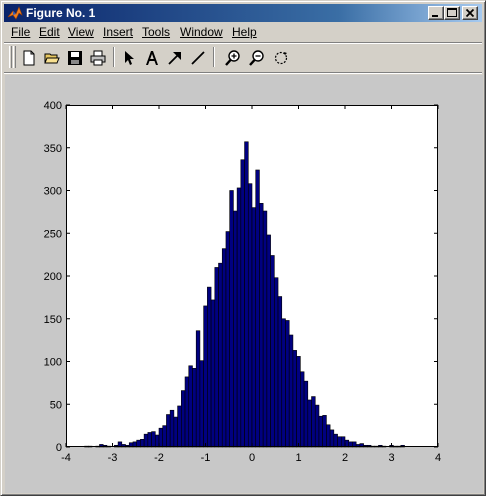 This screenshot has width=486, height=496. Describe the element at coordinates (252, 458) in the screenshot. I see `x-tick-label: 0` at that location.